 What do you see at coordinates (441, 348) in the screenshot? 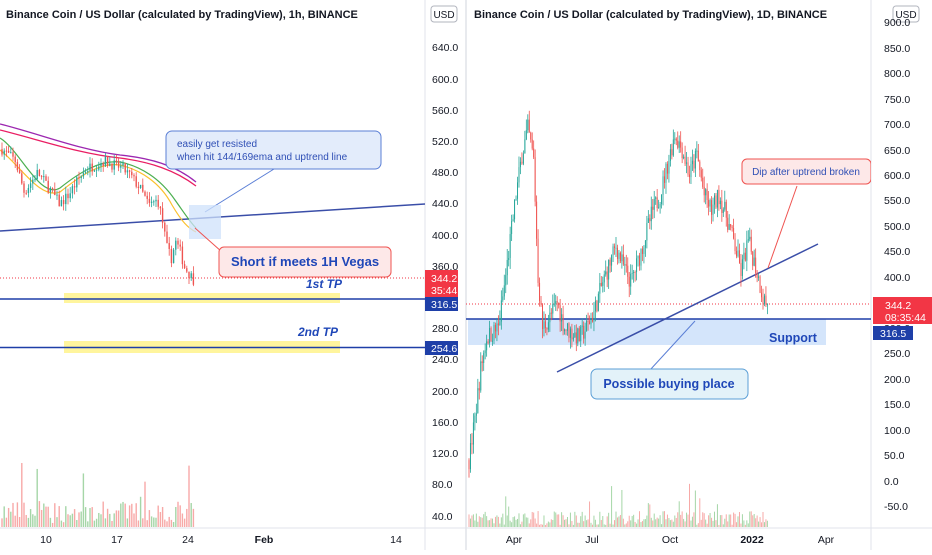
I see `left-level-2-tag: 254.6` at bounding box center [441, 348].